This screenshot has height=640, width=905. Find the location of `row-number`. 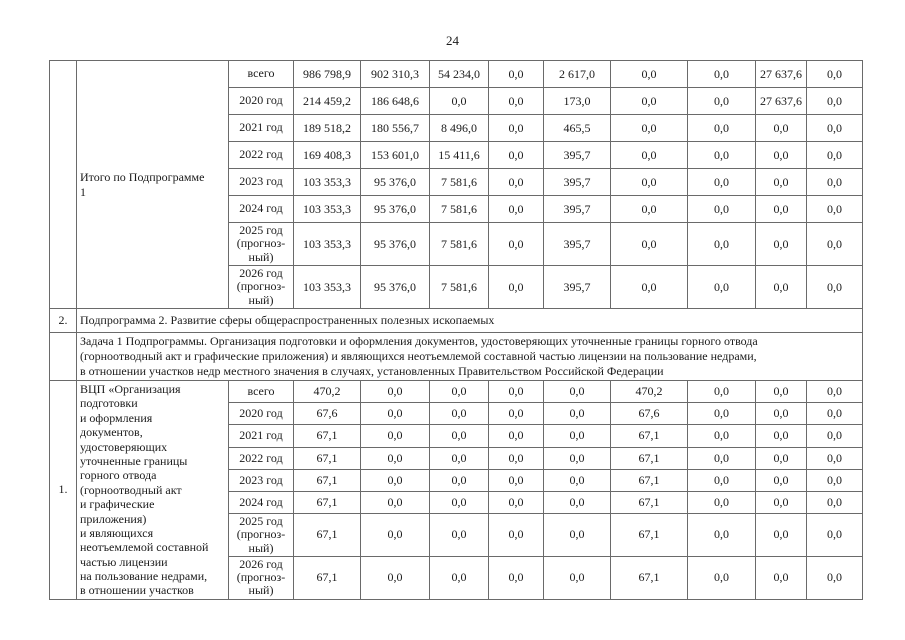

row-number is located at coordinates (63, 356).